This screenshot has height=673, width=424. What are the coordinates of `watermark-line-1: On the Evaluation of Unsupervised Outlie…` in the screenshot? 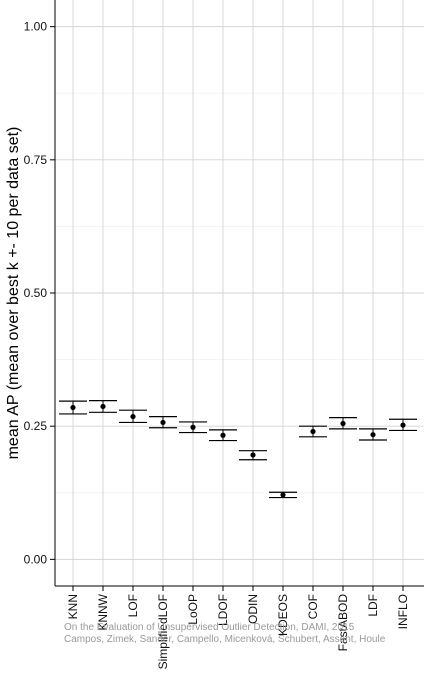 It's located at (209, 627).